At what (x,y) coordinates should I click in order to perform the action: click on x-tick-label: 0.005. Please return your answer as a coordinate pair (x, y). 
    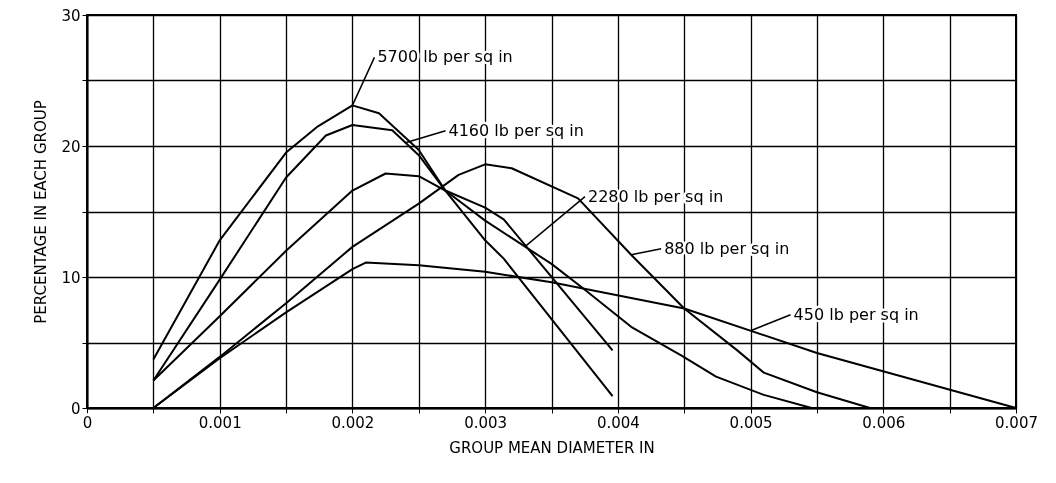
    Looking at the image, I should click on (751, 422).